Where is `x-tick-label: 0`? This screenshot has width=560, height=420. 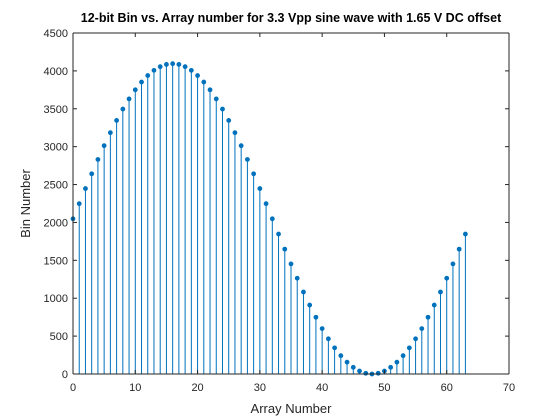
x-tick-label: 0 is located at coordinates (73, 388).